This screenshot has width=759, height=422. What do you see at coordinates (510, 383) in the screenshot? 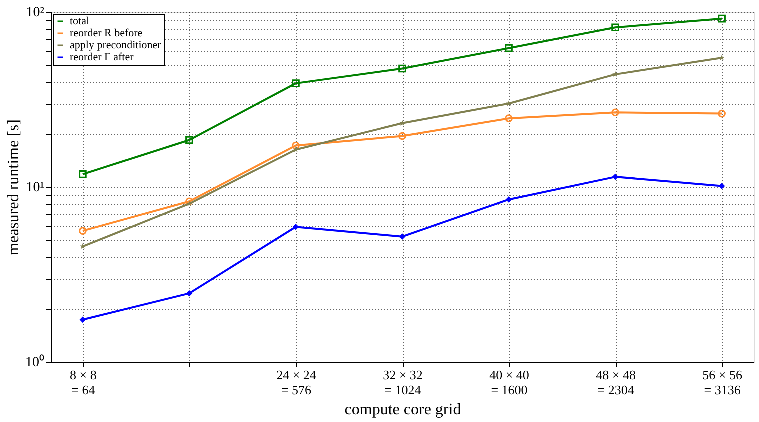
I see `x-tick-label: 40 × 40 = 1600` at bounding box center [510, 383].